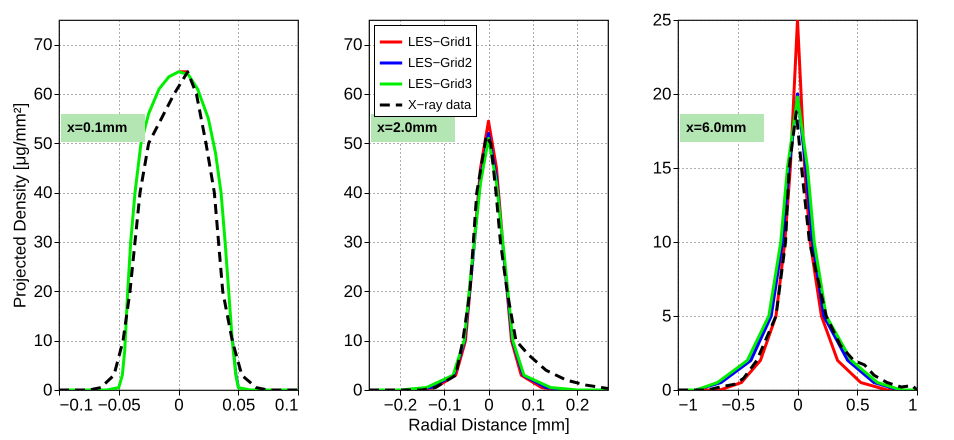 The image size is (954, 440). I want to click on x-axis-title: Radial Distance [mm], so click(489, 425).